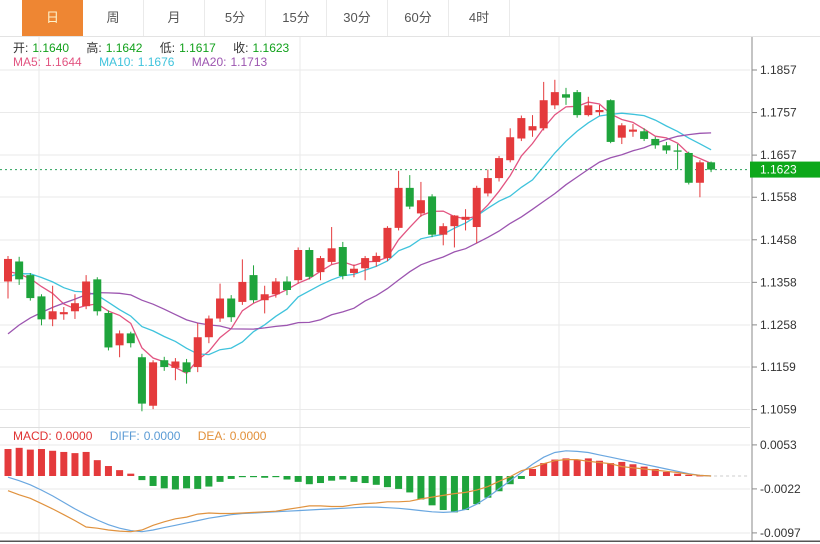 This screenshot has width=820, height=544. What do you see at coordinates (74, 436) in the screenshot?
I see `macd-value: 0.0000` at bounding box center [74, 436].